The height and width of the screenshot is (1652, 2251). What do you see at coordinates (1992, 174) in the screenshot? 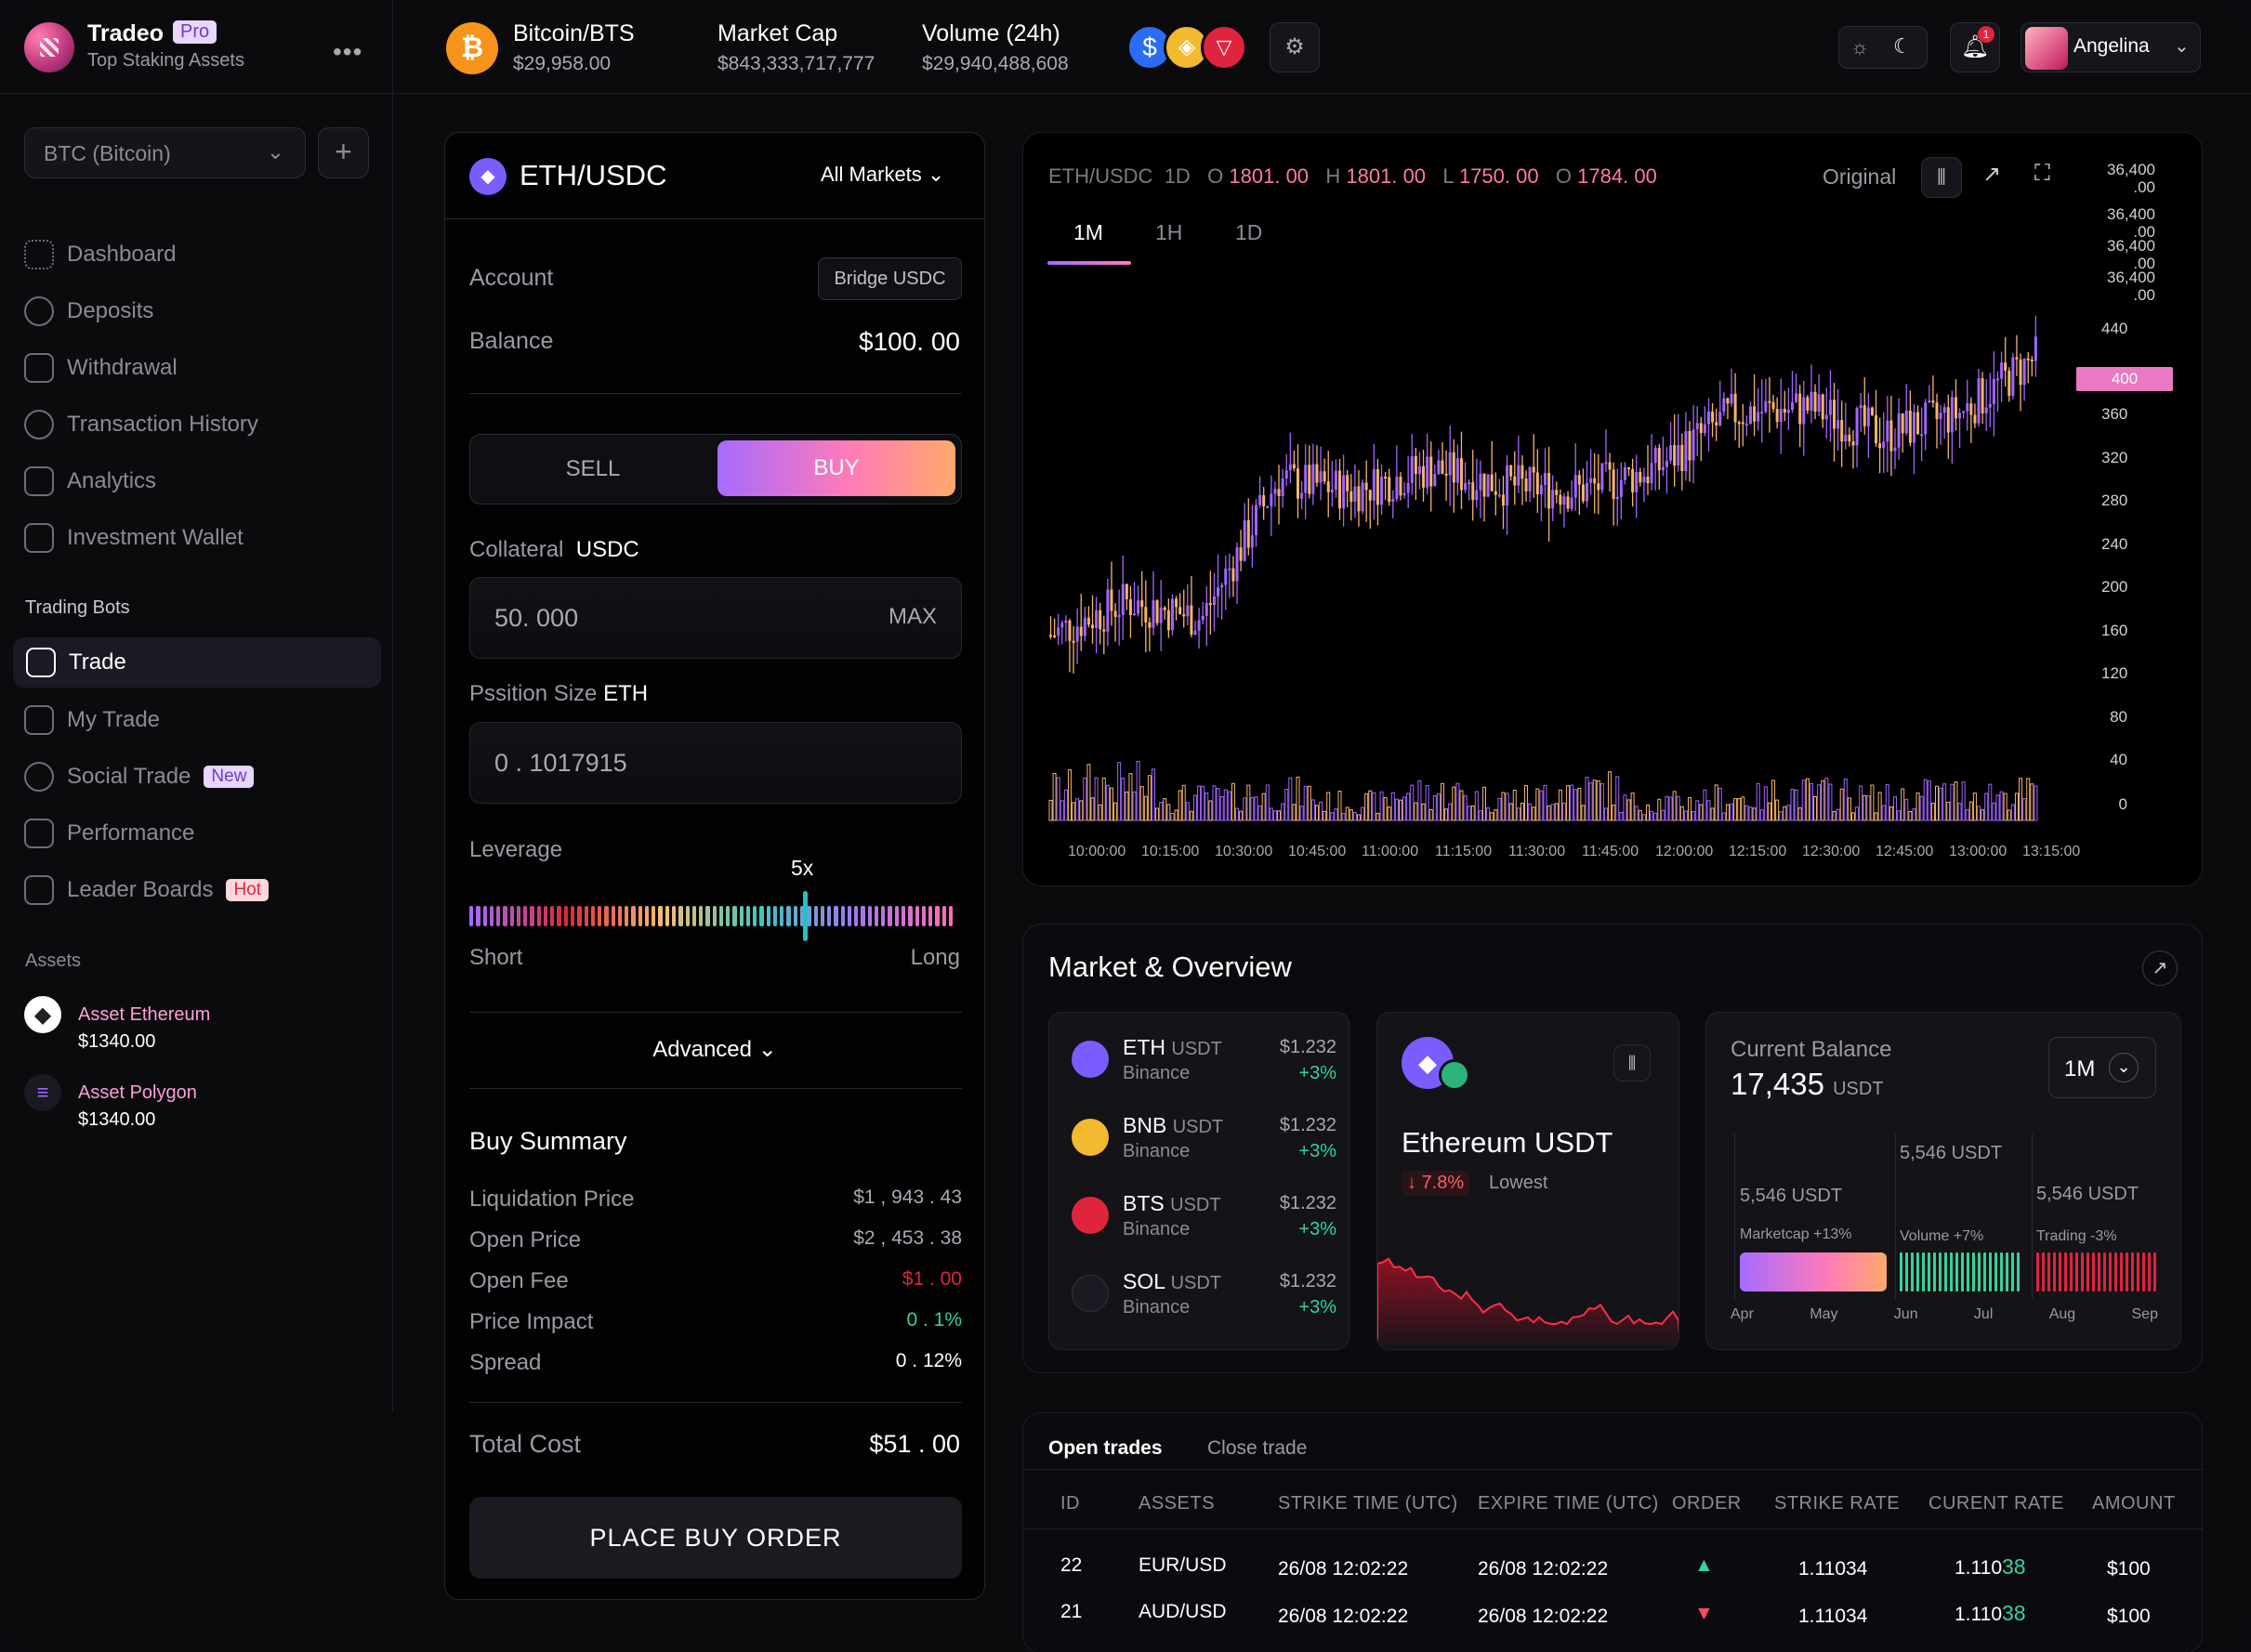
I see `line-chart-icon: ↗` at bounding box center [1992, 174].